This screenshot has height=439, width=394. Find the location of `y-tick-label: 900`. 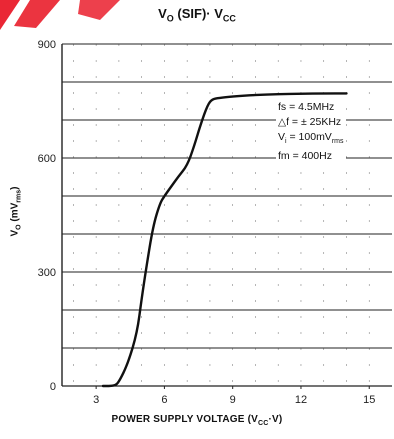

y-tick-label: 900 is located at coordinates (47, 45).